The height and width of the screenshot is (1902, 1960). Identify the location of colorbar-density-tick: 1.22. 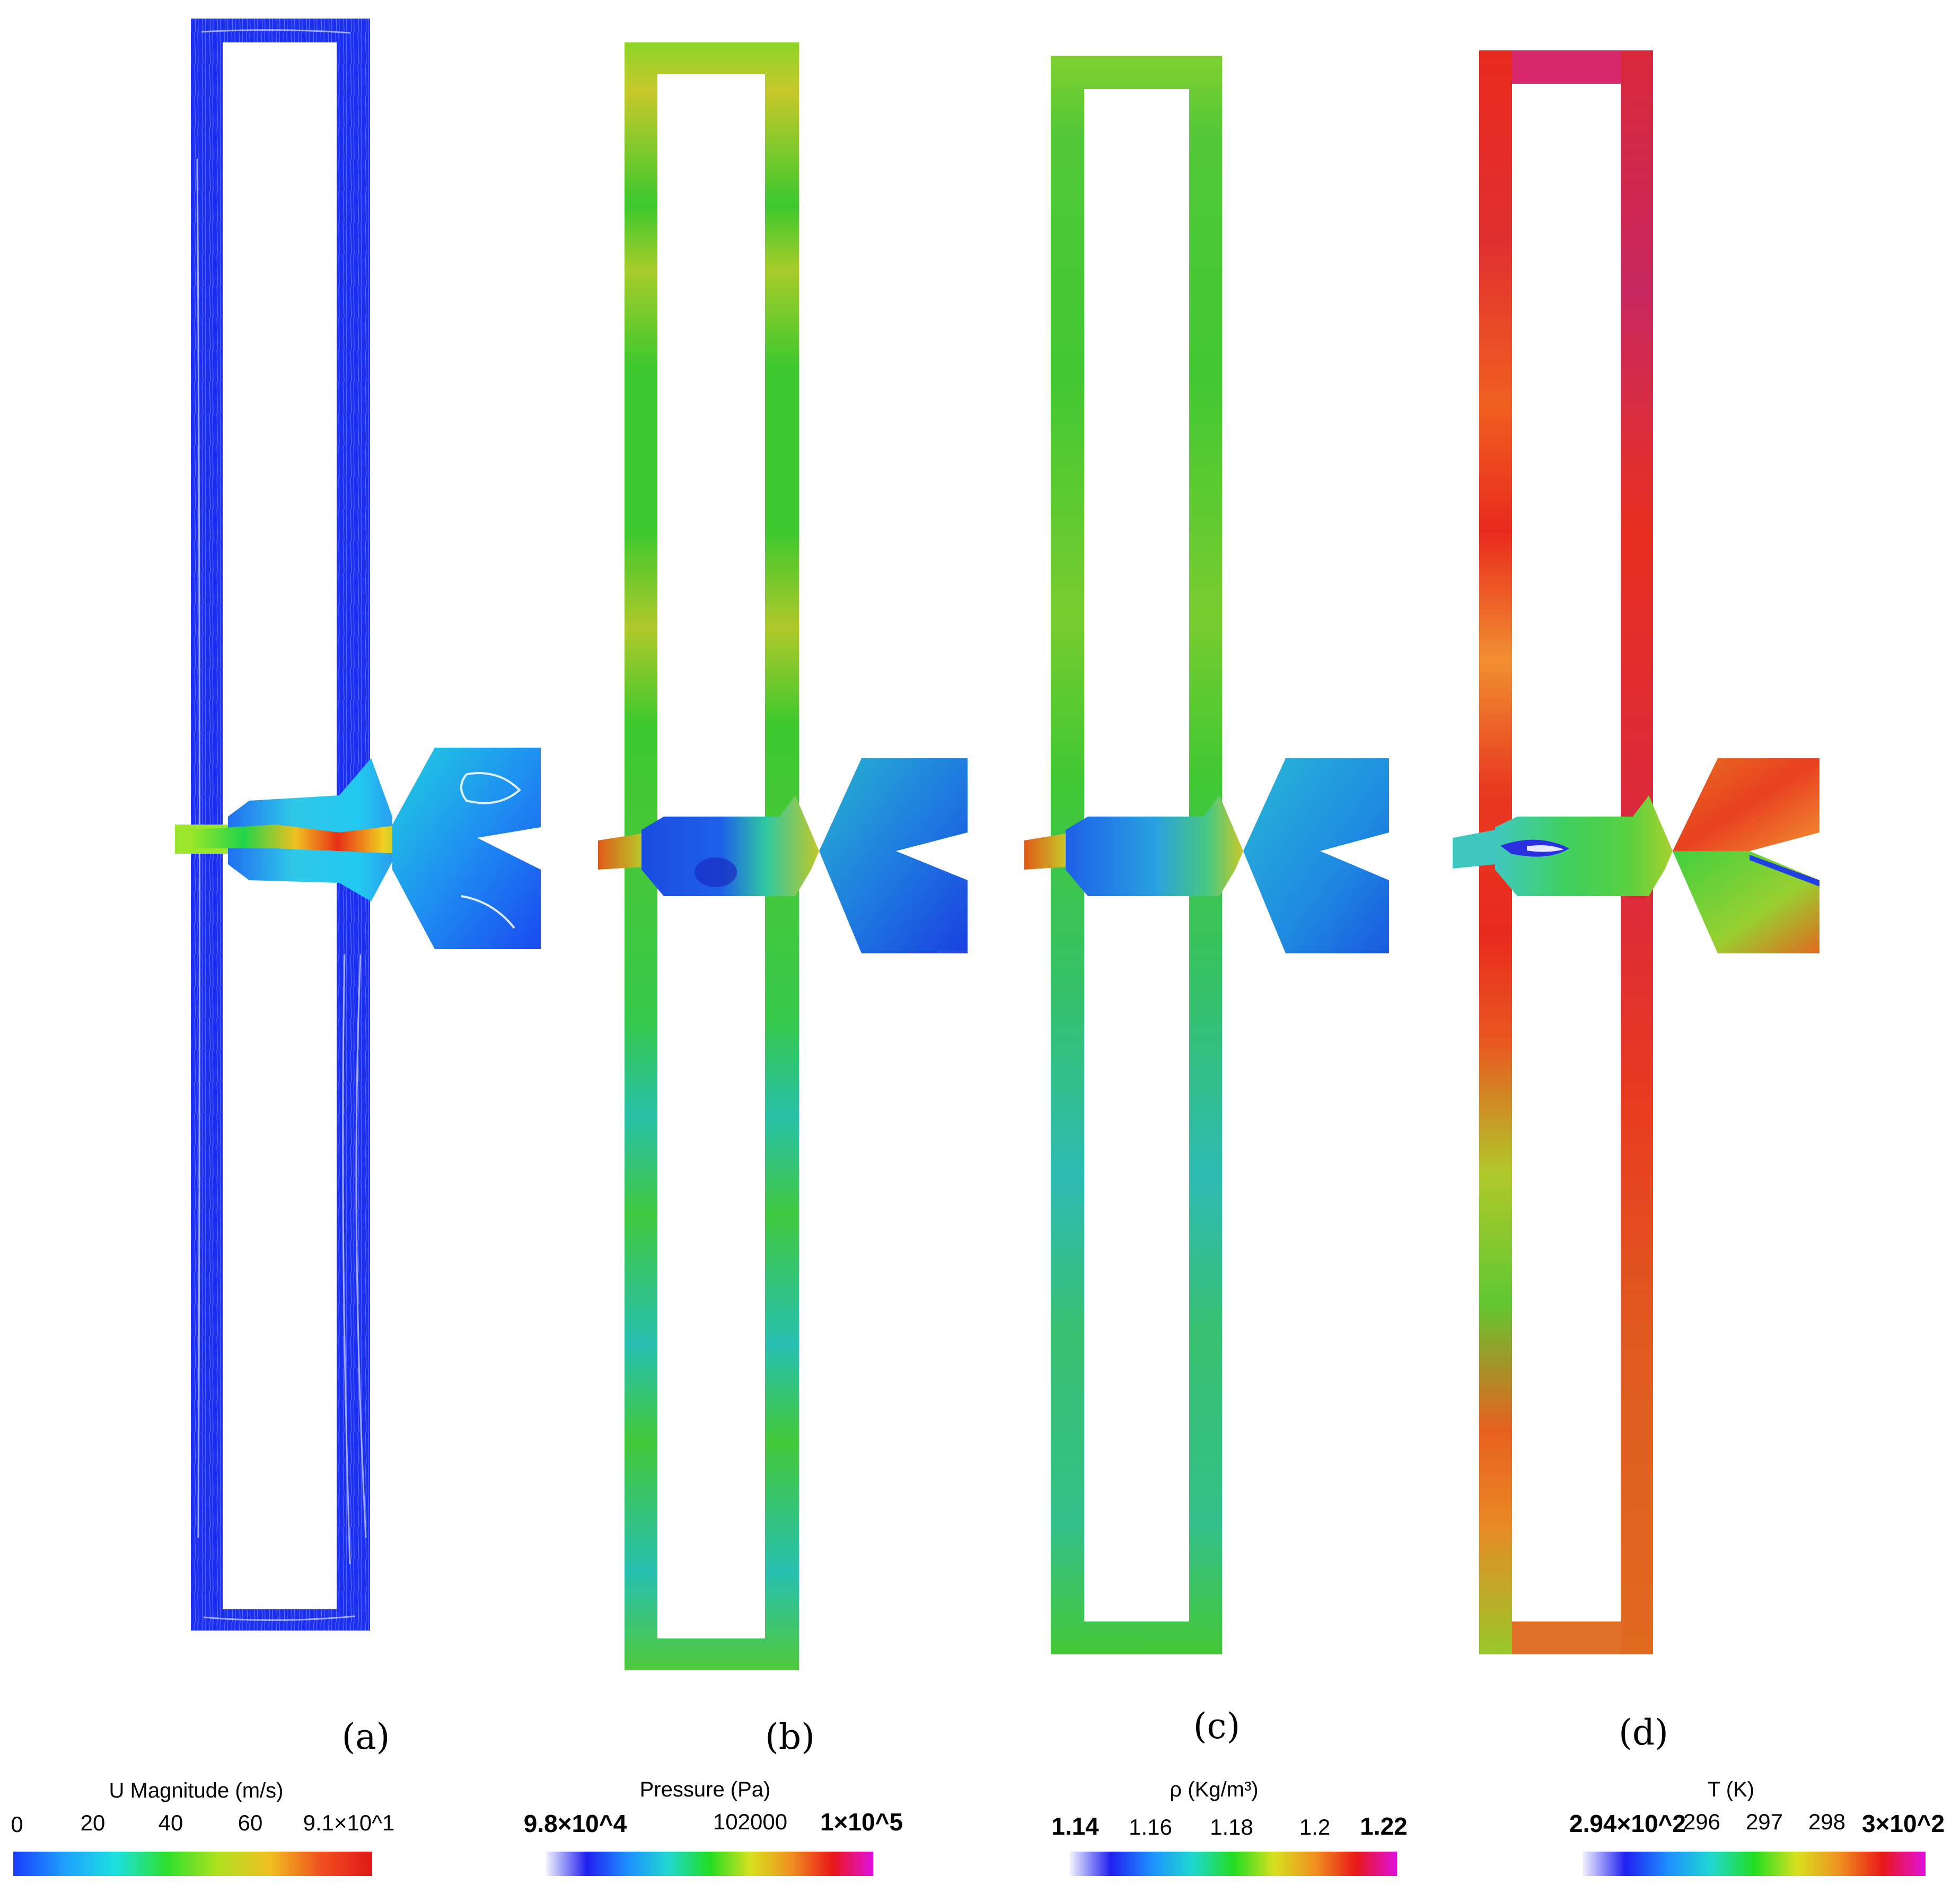
(1384, 1826).